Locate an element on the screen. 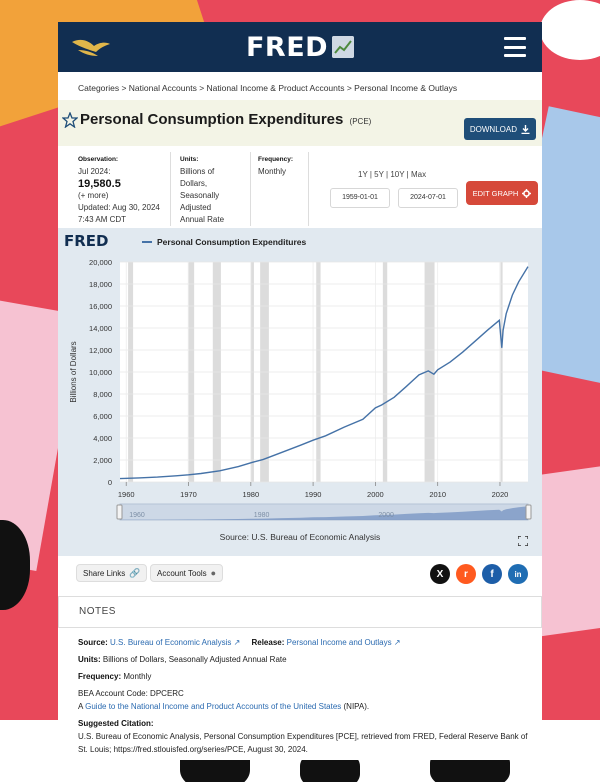 This screenshot has height=782, width=600. y-tick-label: 4,000 is located at coordinates (102, 438).